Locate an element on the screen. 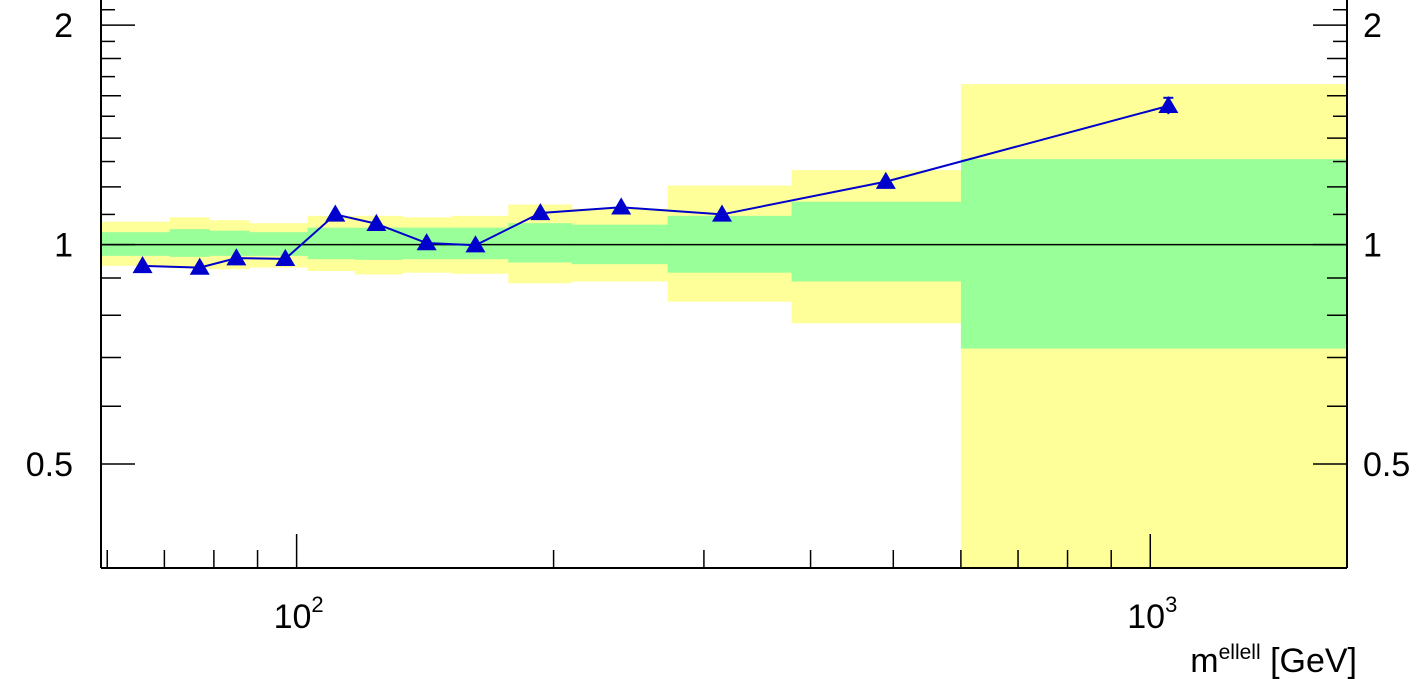 This screenshot has width=1426, height=679. x-tick-label: 10² is located at coordinates (299, 614).